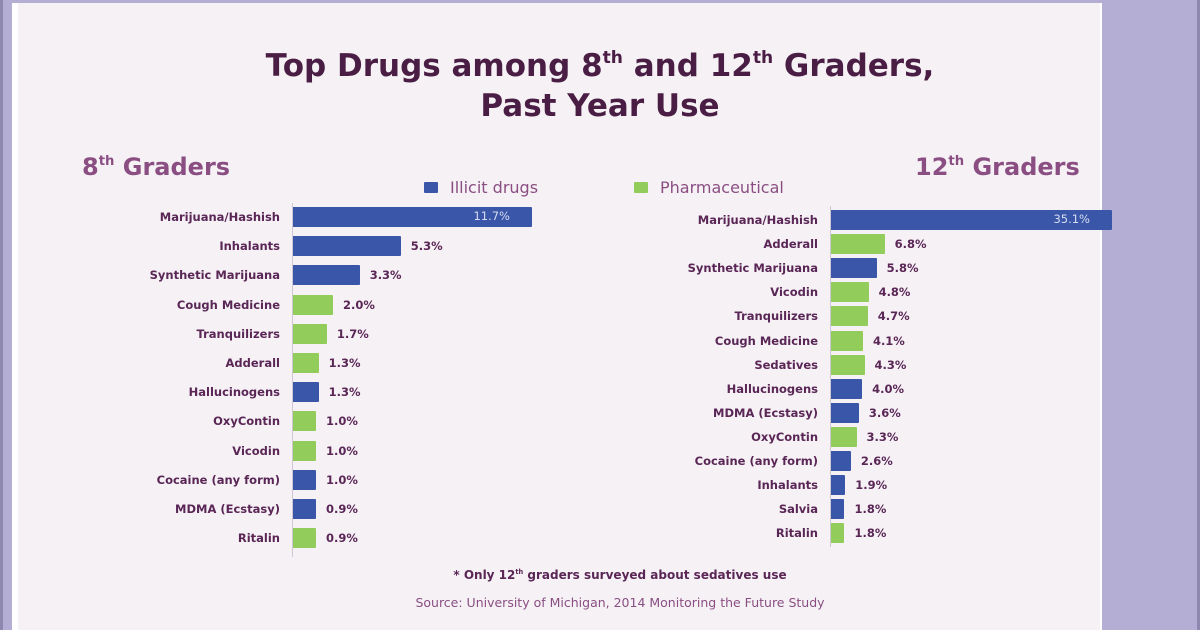 This screenshot has width=1200, height=630. Describe the element at coordinates (890, 364) in the screenshot. I see `bar-value-label: 4.3%` at that location.